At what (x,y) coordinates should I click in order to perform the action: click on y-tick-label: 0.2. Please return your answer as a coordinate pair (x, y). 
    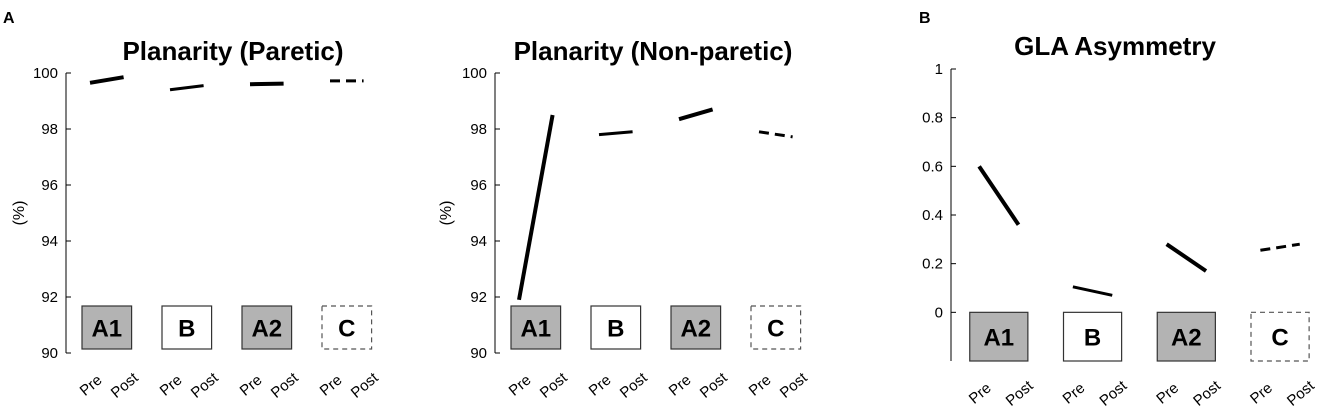
    Looking at the image, I should click on (932, 264).